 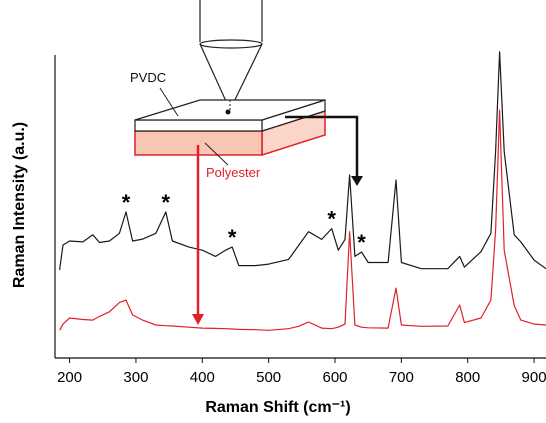 What do you see at coordinates (169, 102) in the screenshot?
I see `pvdc-pointer` at bounding box center [169, 102].